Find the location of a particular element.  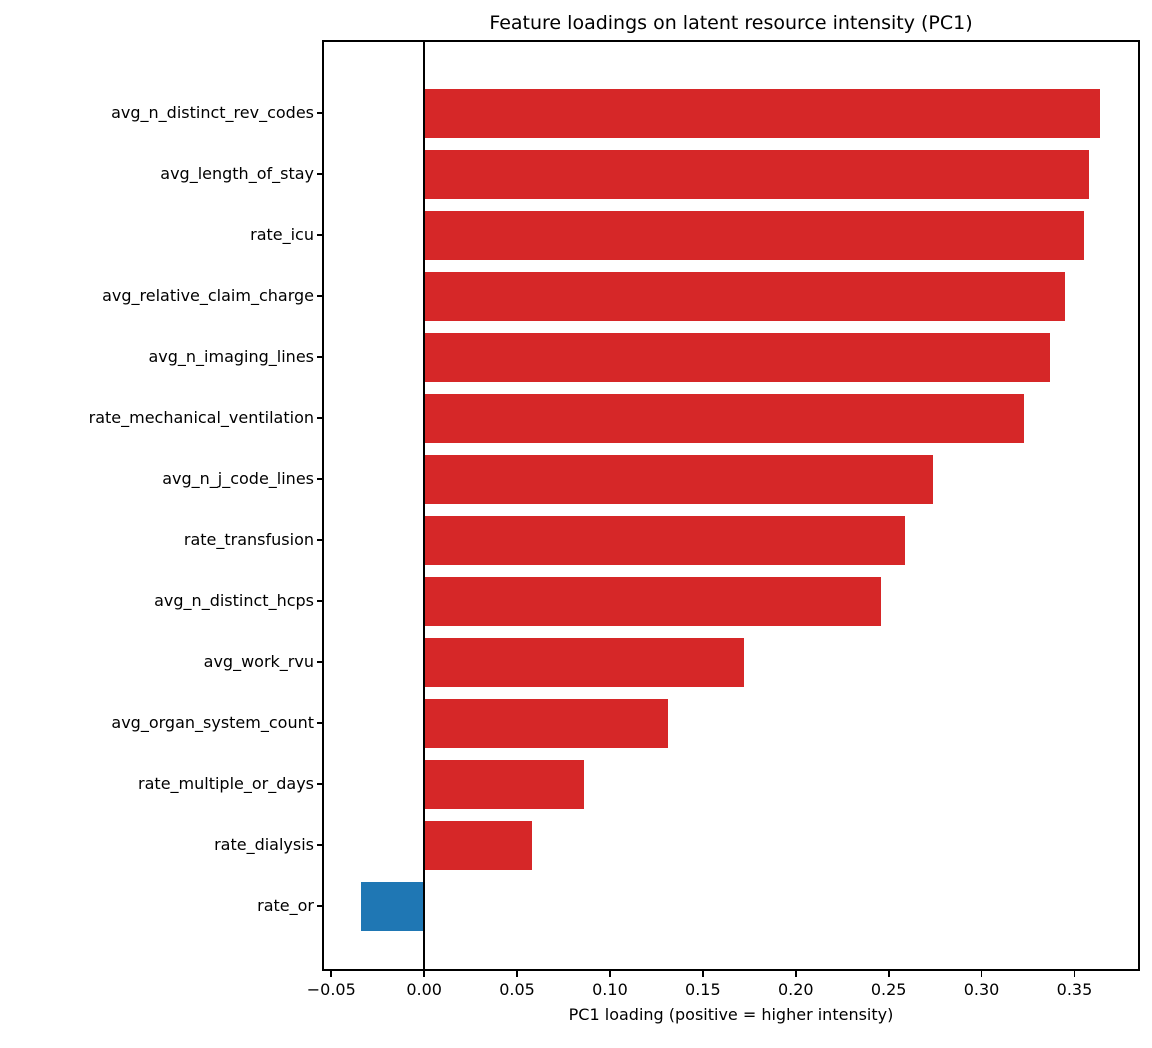

y-axis-tick-label: rate_dialysis is located at coordinates (264, 844).